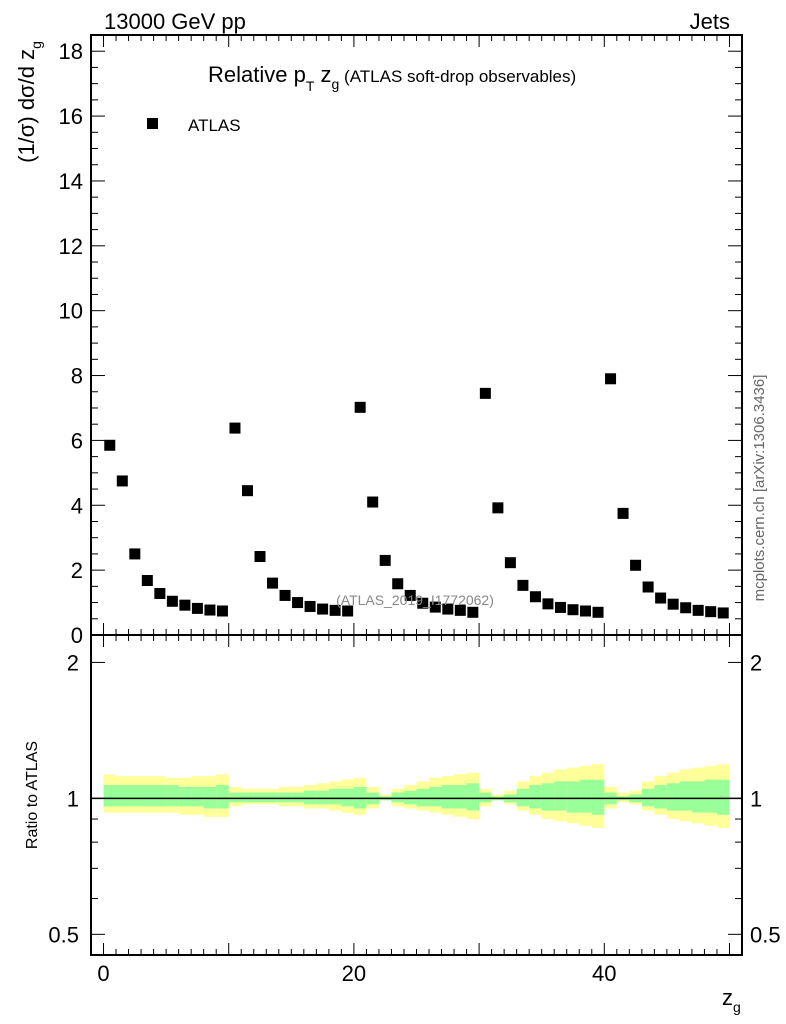 Image resolution: width=786 pixels, height=1024 pixels. Describe the element at coordinates (759, 488) in the screenshot. I see `source-side-label: mcplots.cern.ch [arXiv:1306.3436]` at that location.